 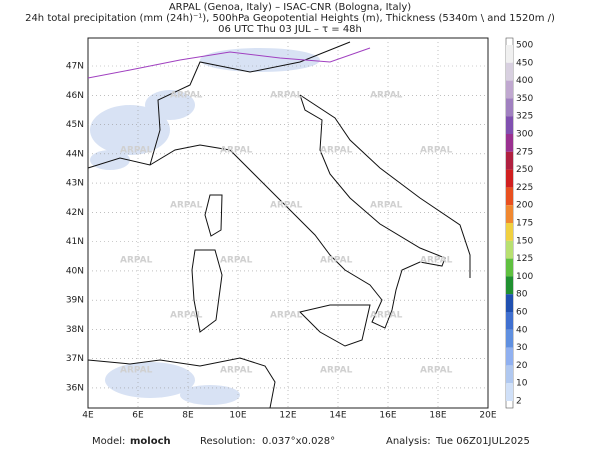 What do you see at coordinates (524, 259) in the screenshot?
I see `colorbar-label: 125` at bounding box center [524, 259].